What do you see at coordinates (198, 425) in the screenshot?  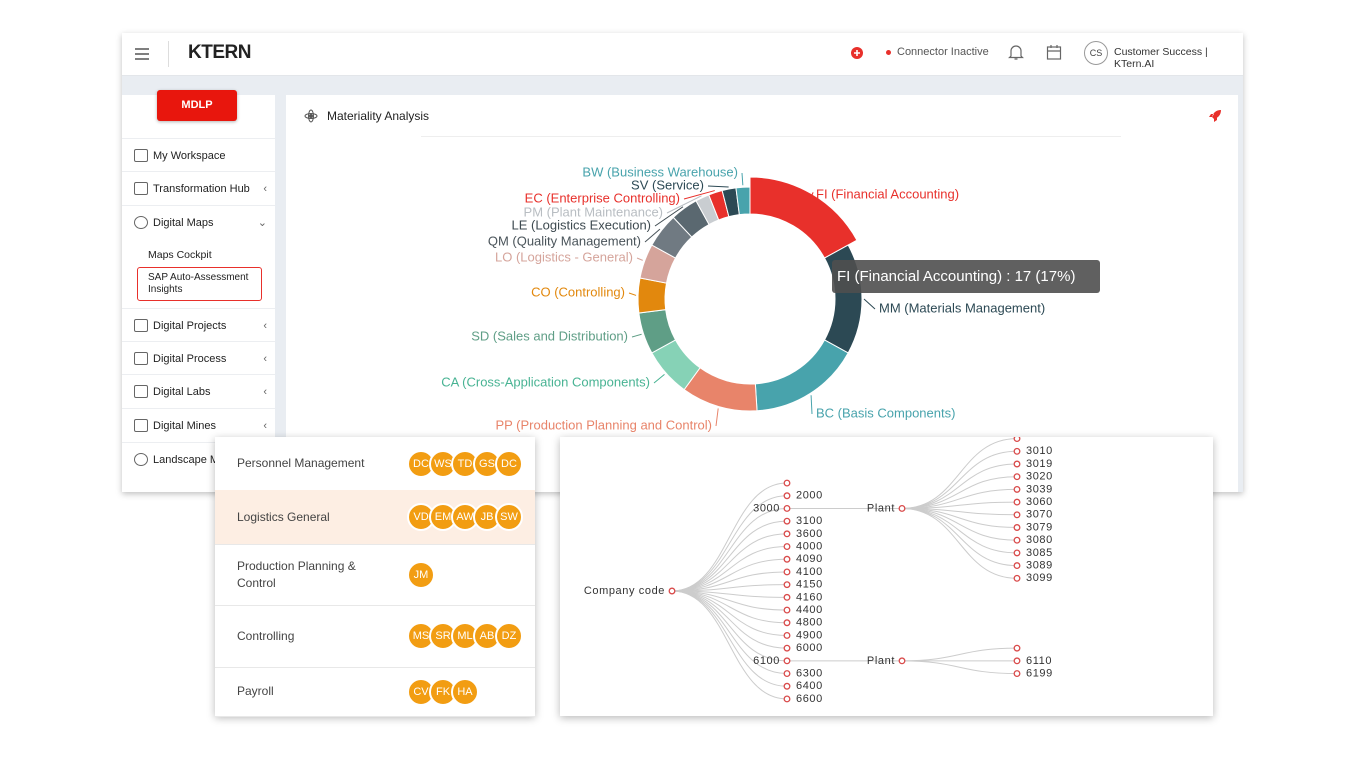 I see `nav-item: Digital Mines ‹` at bounding box center [198, 425].